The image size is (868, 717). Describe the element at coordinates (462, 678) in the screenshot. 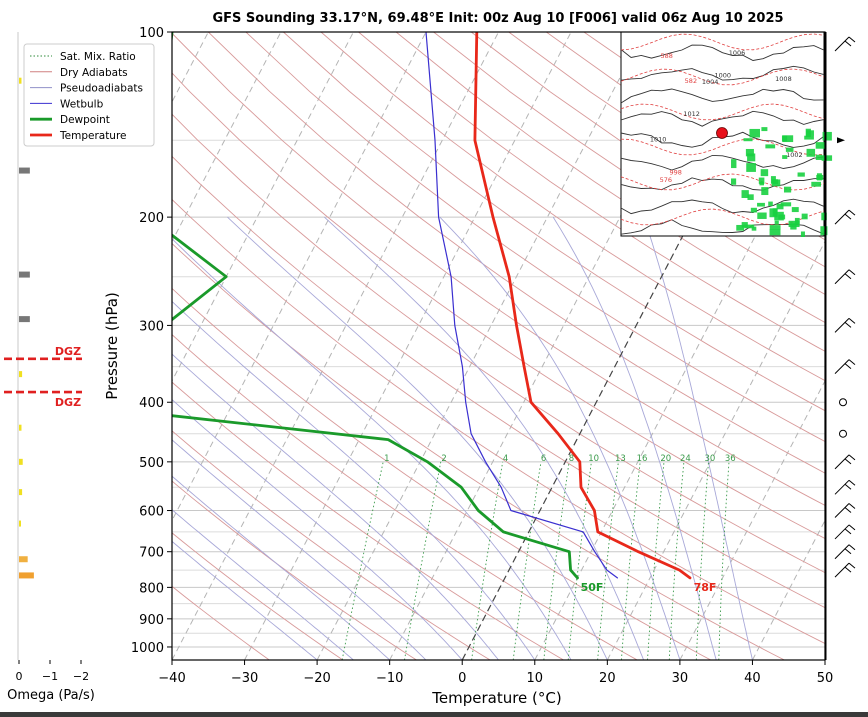

I see `x-tick-label: 0` at that location.